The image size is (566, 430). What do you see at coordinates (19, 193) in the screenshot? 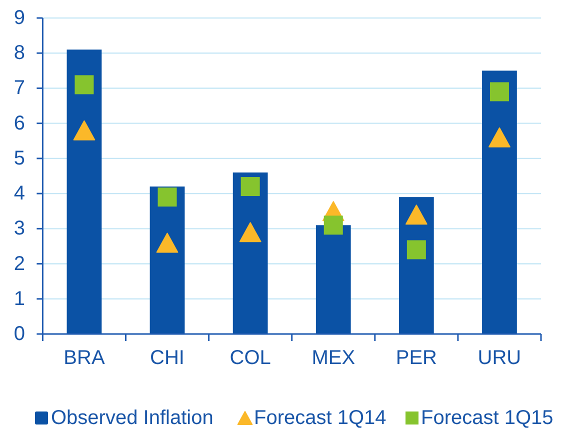
I see `y-tick-label: 4` at bounding box center [19, 193].